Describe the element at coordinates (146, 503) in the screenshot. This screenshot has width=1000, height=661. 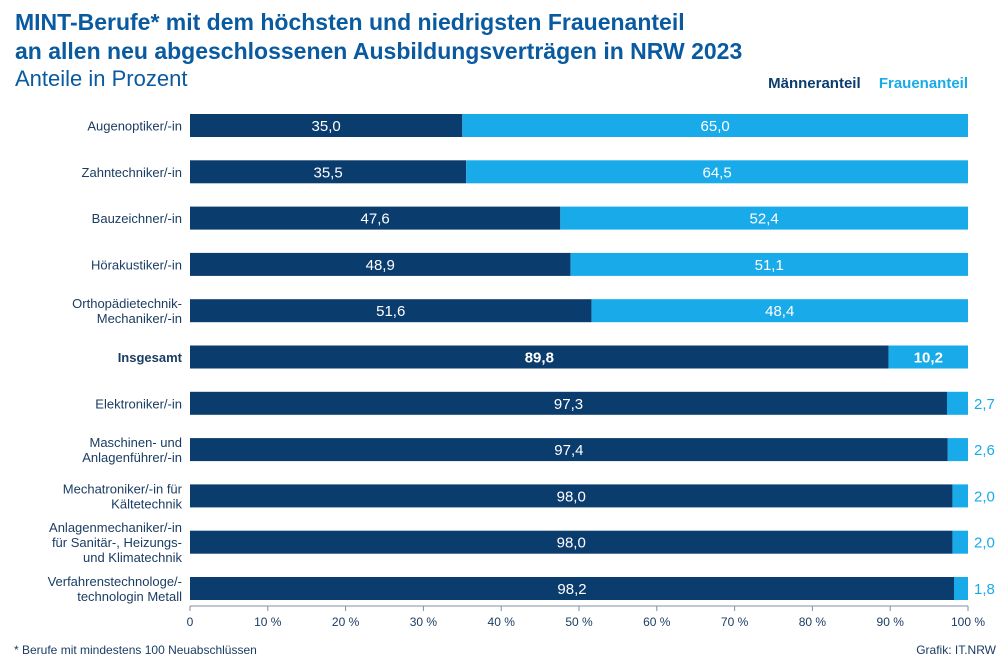
I see `category-label: Kältetechnik` at that location.